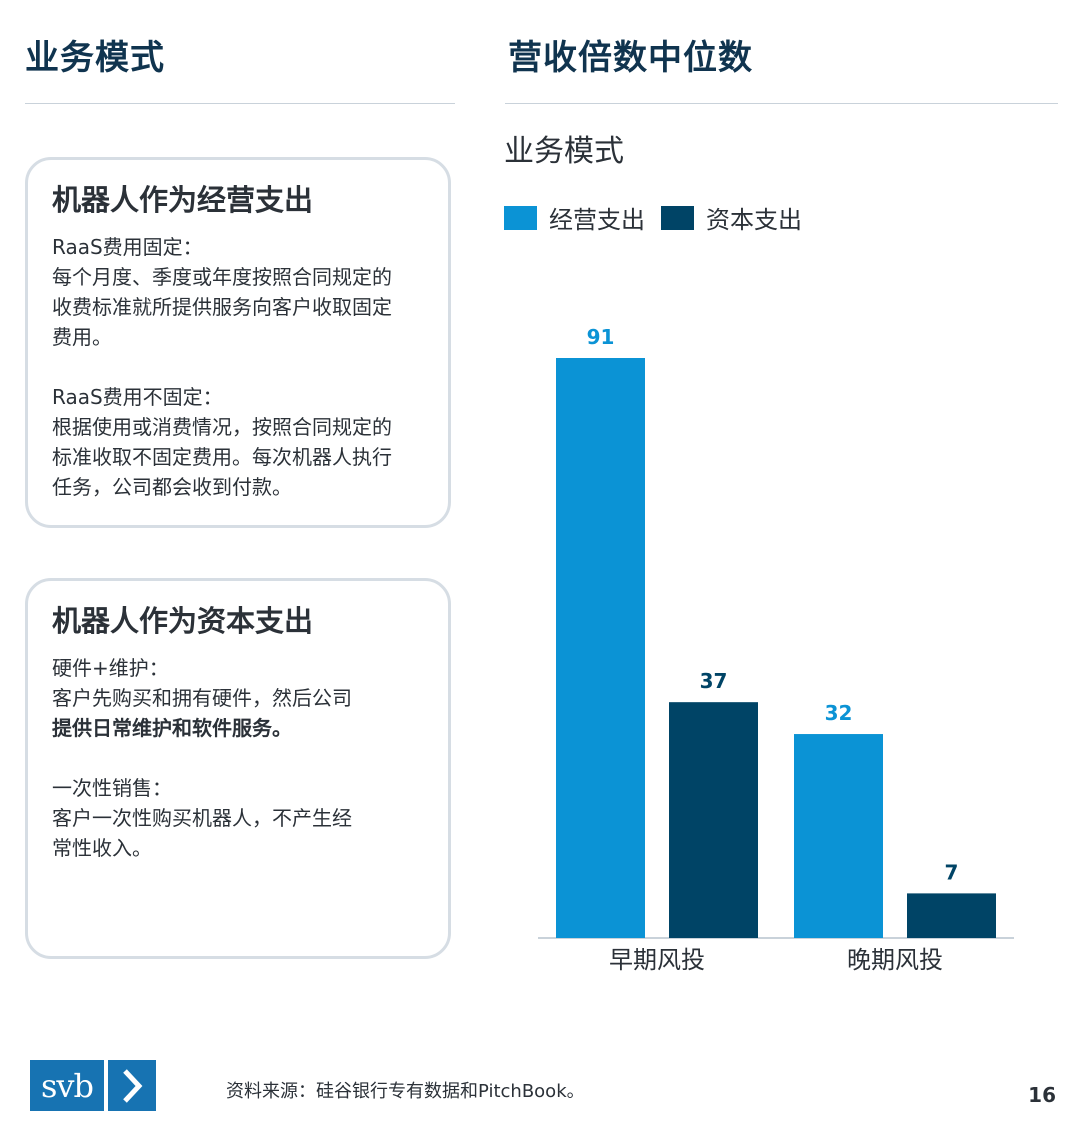  I want to click on chart-title: 业务模式, so click(564, 151).